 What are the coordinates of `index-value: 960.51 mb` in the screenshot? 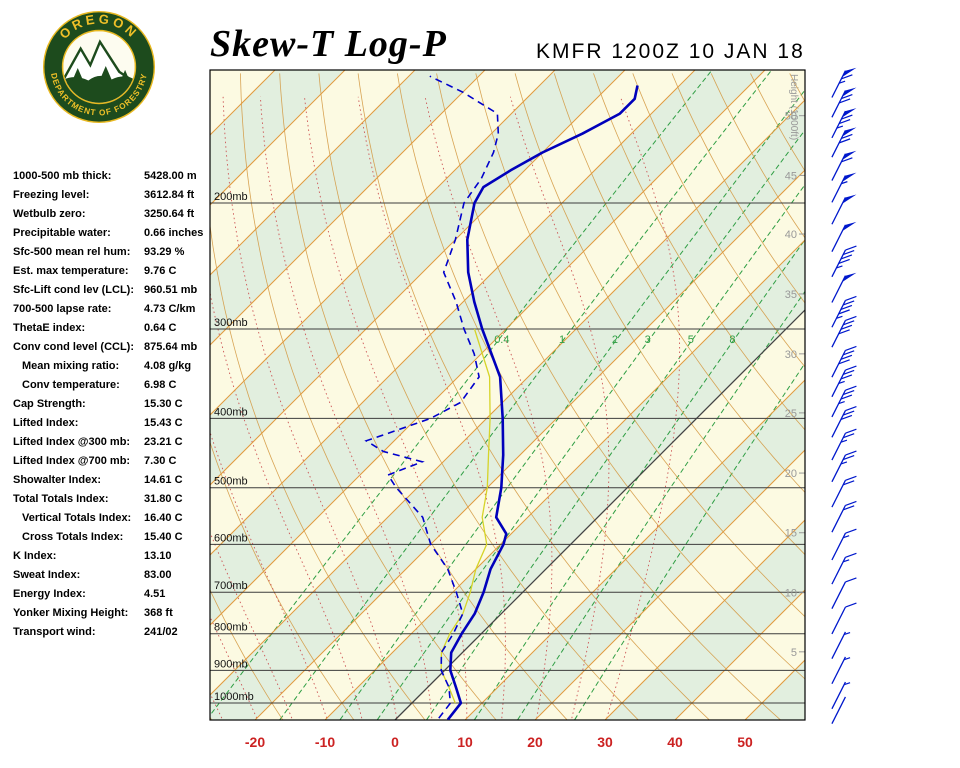 It's located at (171, 290).